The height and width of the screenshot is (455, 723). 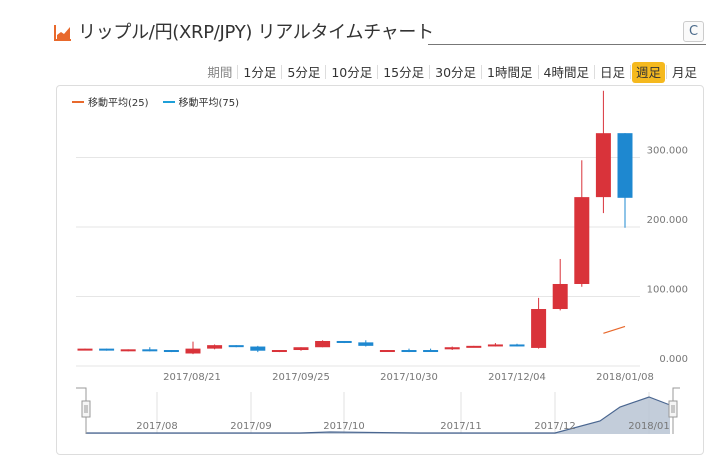 I want to click on legend-ma25: 移動平均(25), so click(x=110, y=101).